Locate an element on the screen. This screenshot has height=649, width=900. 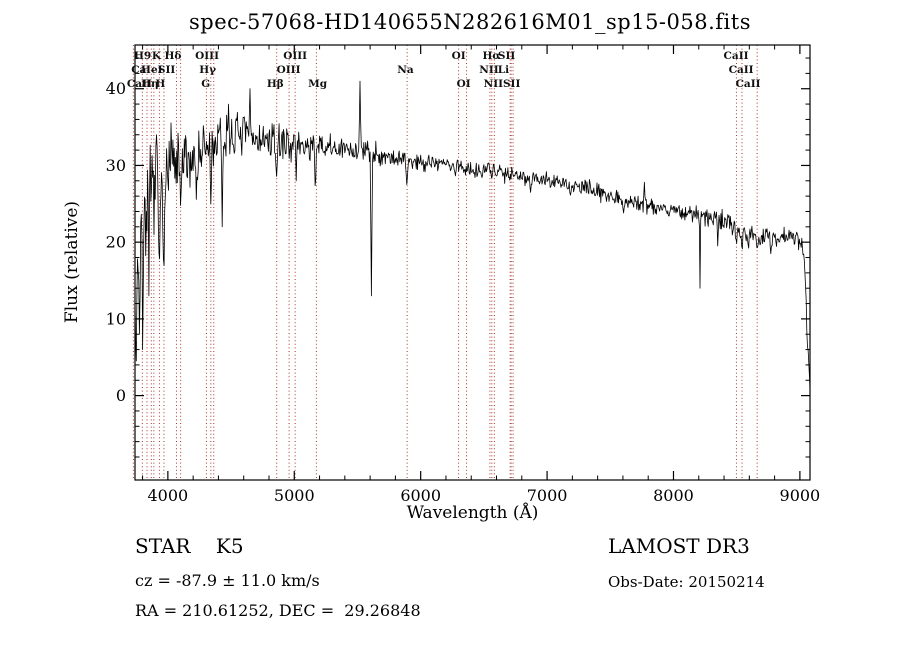
y-axis-label: Flux (relative) is located at coordinates (72, 262).